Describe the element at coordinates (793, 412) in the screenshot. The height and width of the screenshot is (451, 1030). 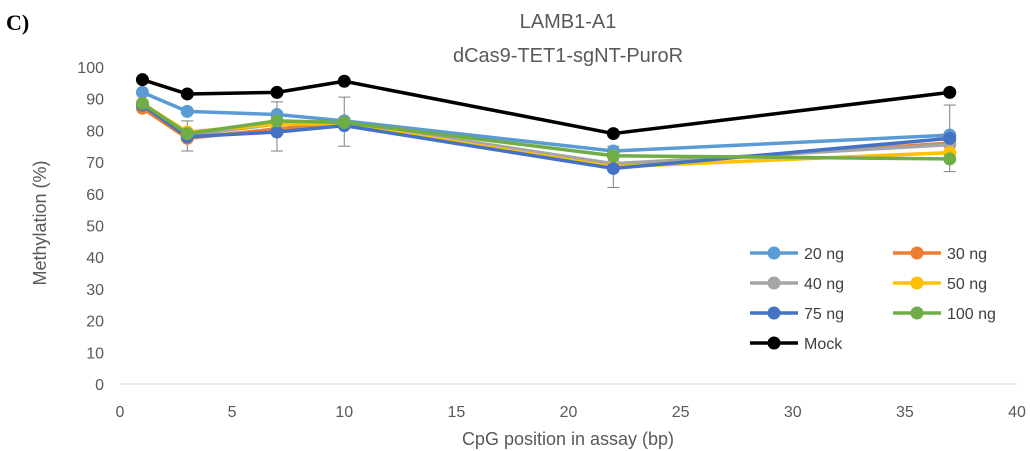
I see `x-tick-label: 30` at that location.